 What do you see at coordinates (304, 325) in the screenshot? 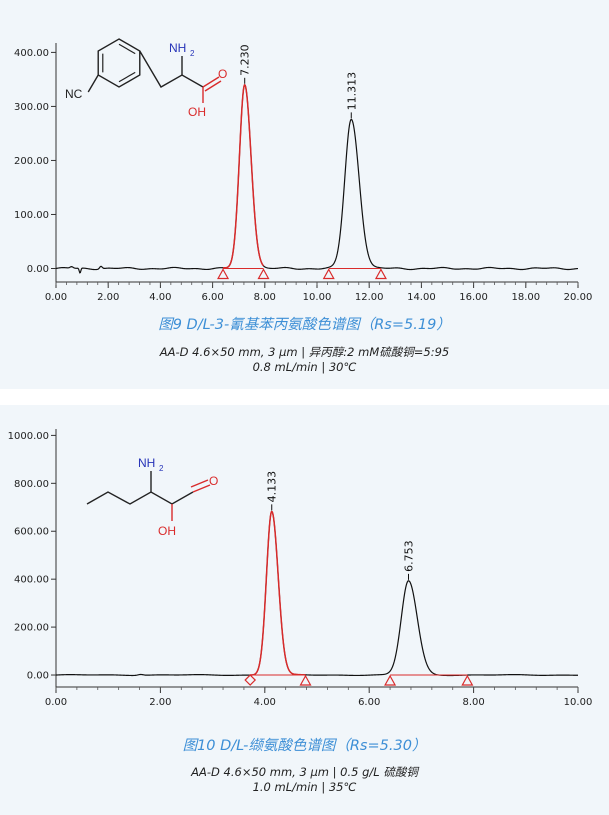
I see `figure-9-title: 图9 D/L-3-氰基苯丙氨酸色谱图（Rs=5.19）` at bounding box center [304, 325].